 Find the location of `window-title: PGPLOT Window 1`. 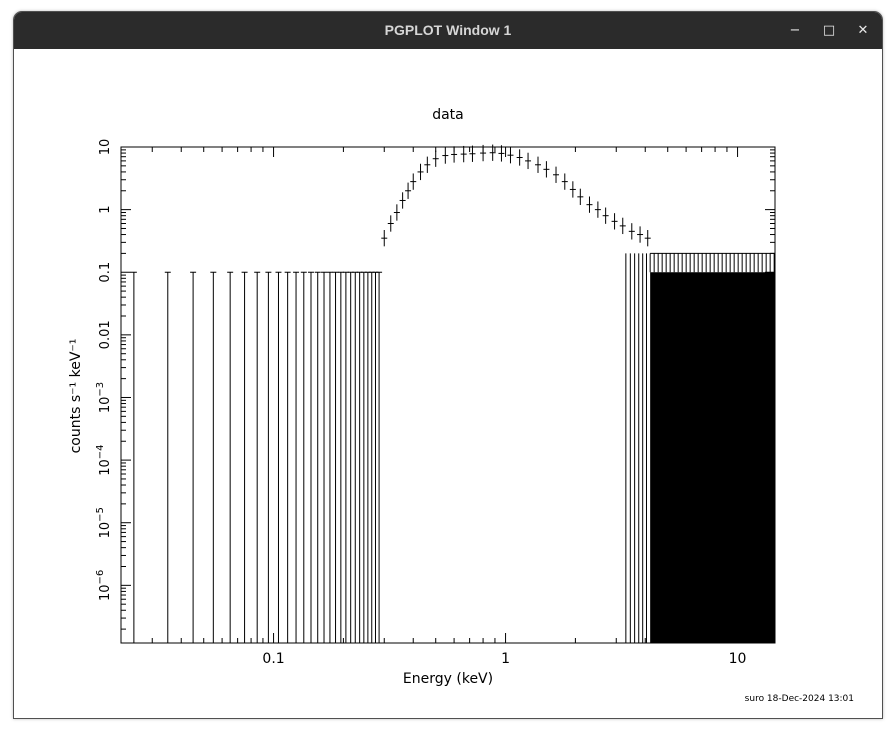

window-title: PGPLOT Window 1 is located at coordinates (448, 30).